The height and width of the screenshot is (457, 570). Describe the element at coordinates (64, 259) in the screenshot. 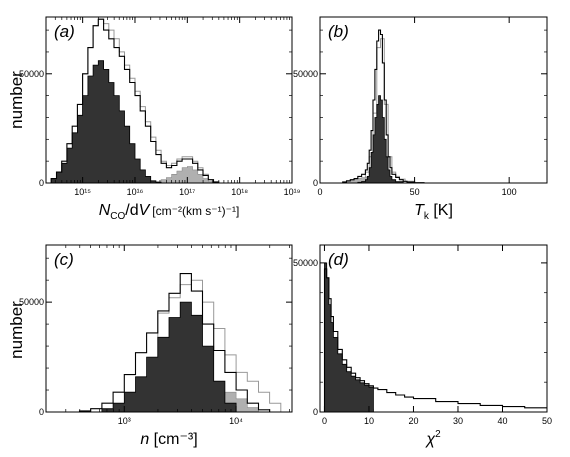

I see `panel-label: (c)` at that location.